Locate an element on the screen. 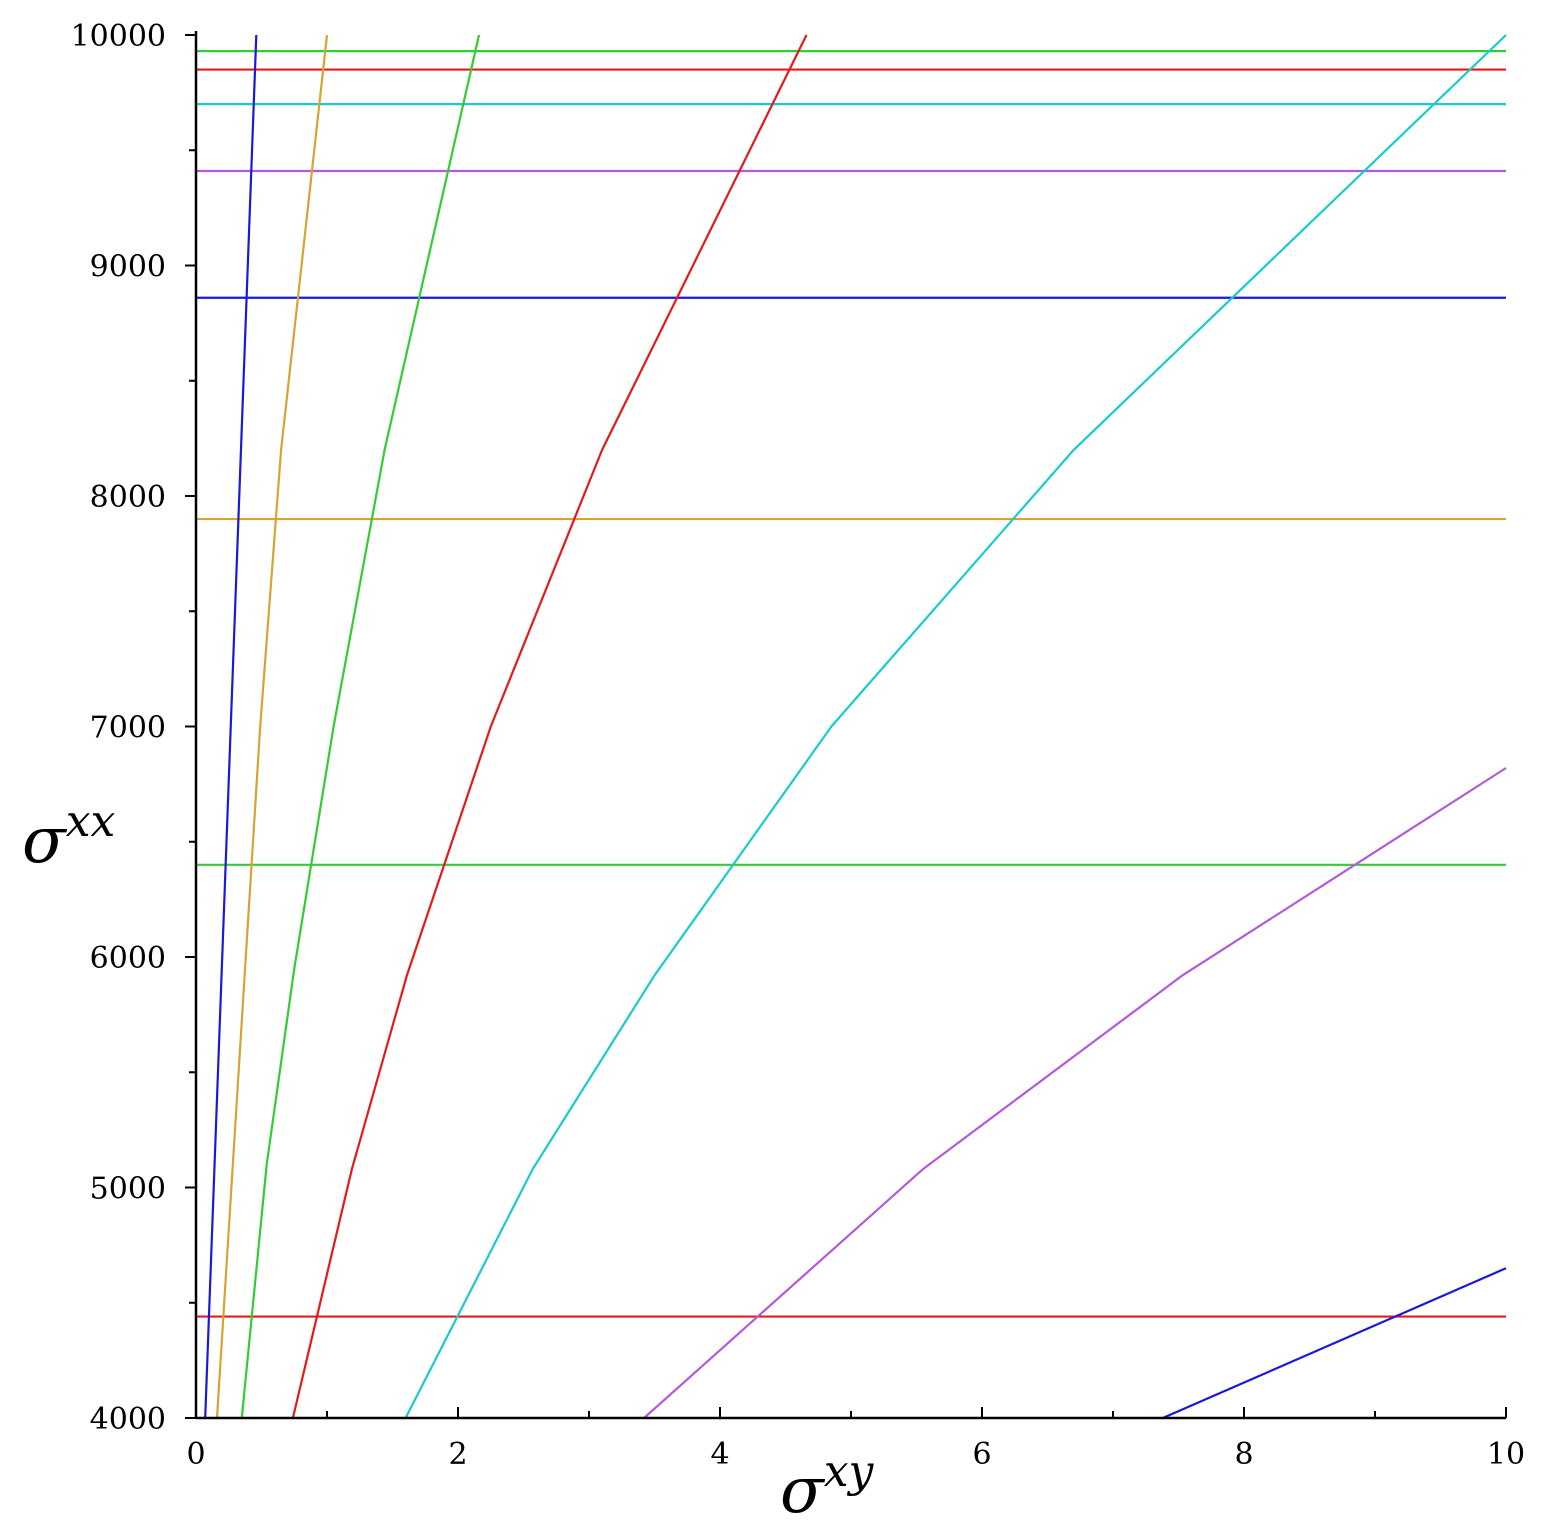  x-tick-label-5: 10 is located at coordinates (1506, 1454).